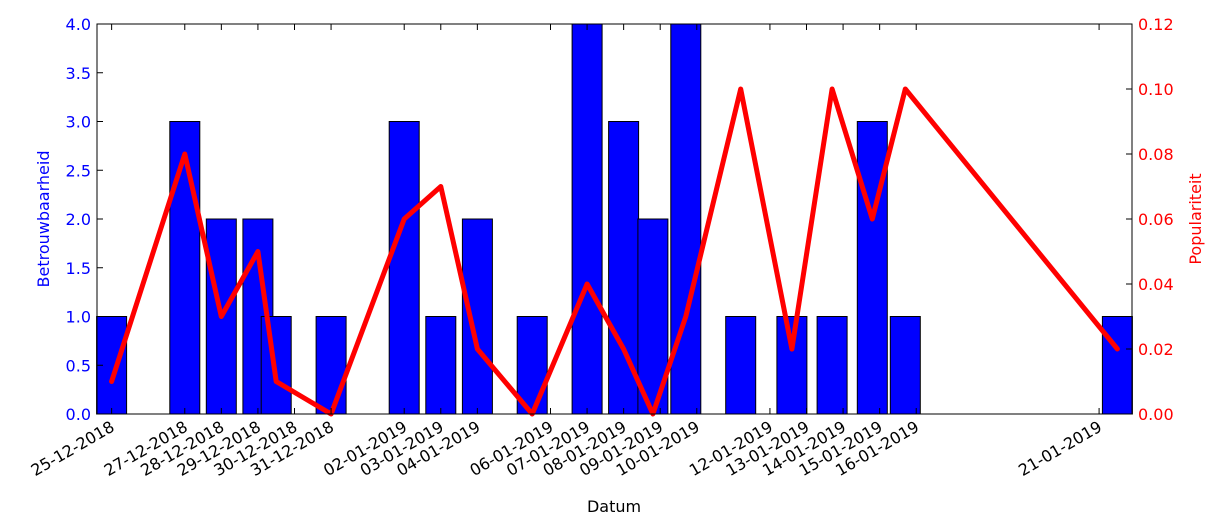 The width and height of the screenshot is (1206, 515). Describe the element at coordinates (78, 268) in the screenshot. I see `y-tick-label-3: 1.5` at that location.